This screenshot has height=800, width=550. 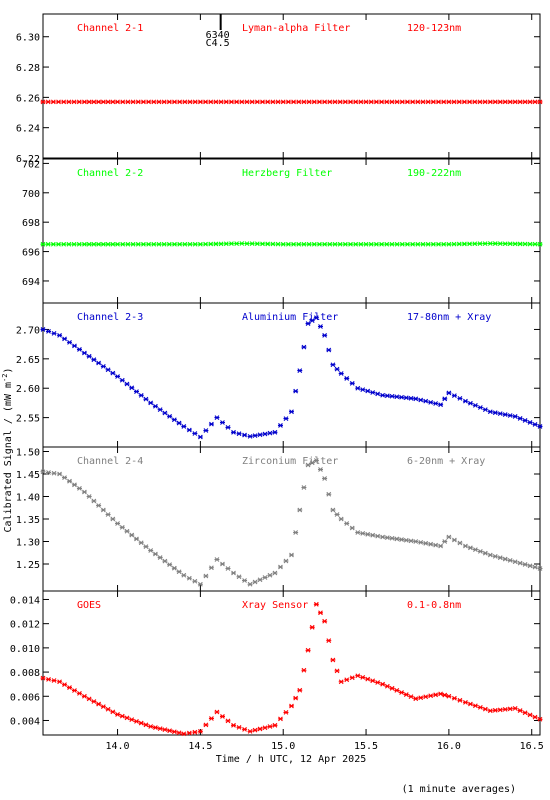 What do you see at coordinates (28, 330) in the screenshot?
I see `y-tick-label: 2.70` at bounding box center [28, 330].